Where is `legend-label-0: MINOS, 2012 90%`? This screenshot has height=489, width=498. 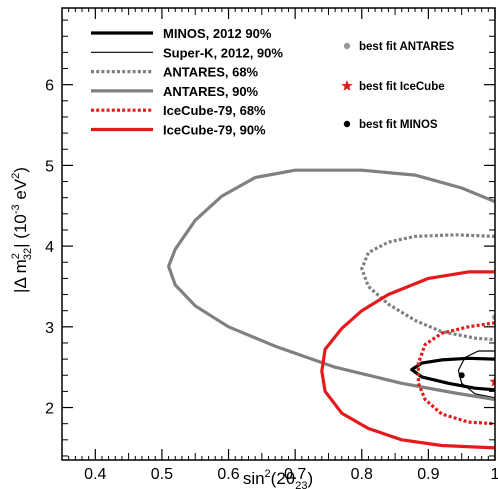 legend-label-0: MINOS, 2012 90% is located at coordinates (217, 33).